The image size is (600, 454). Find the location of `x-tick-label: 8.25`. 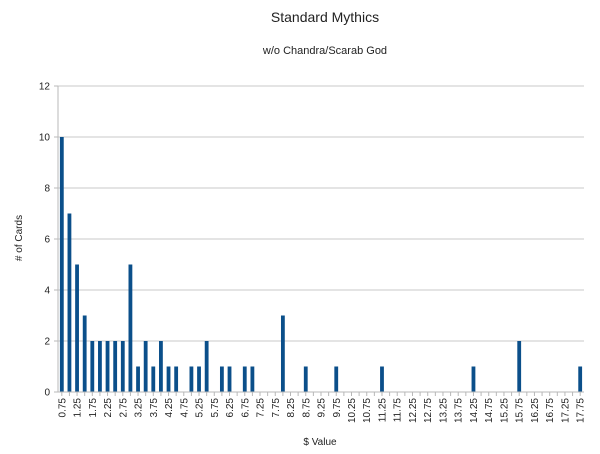

x-tick-label: 8.25 is located at coordinates (291, 408).